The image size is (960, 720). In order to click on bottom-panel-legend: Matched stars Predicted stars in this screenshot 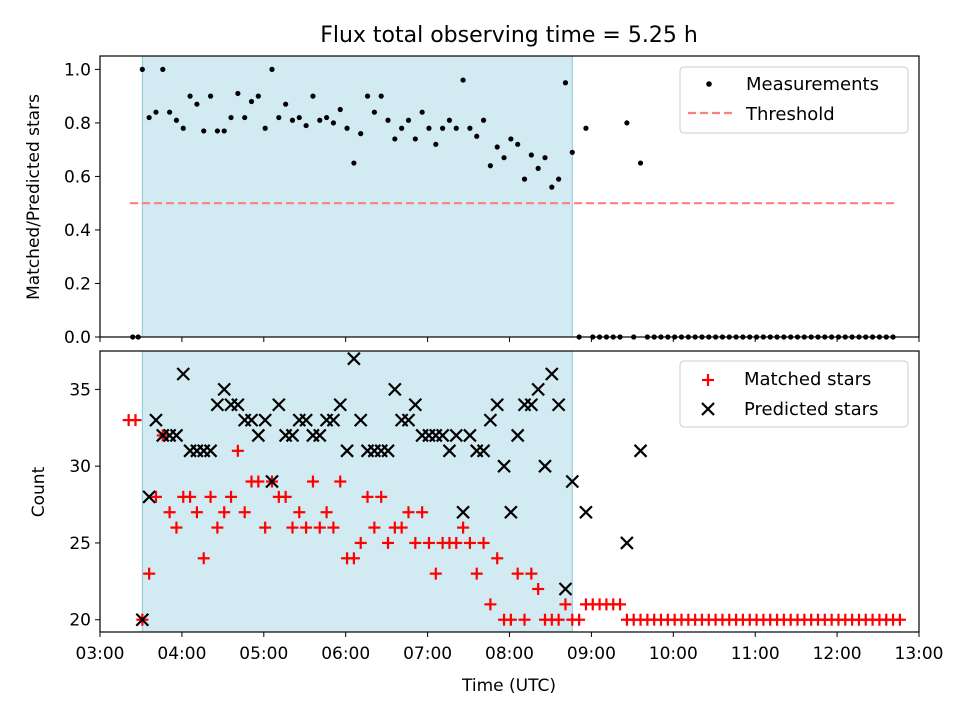, I will do `click(794, 394)`.